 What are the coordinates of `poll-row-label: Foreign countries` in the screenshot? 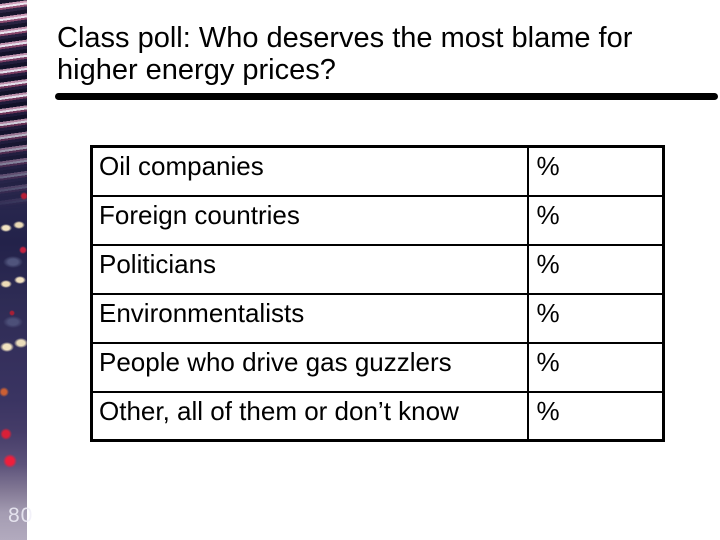 It's located at (309, 220).